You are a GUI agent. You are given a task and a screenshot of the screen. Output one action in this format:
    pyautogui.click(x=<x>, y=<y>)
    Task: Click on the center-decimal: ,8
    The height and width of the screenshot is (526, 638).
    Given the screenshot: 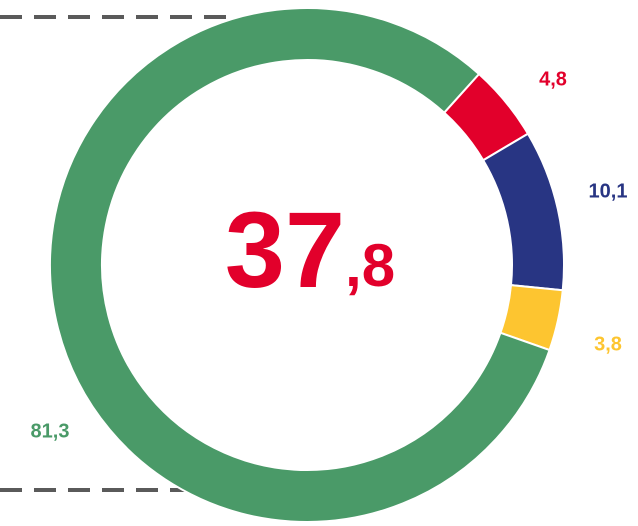 What is the action you would take?
    pyautogui.click(x=370, y=265)
    